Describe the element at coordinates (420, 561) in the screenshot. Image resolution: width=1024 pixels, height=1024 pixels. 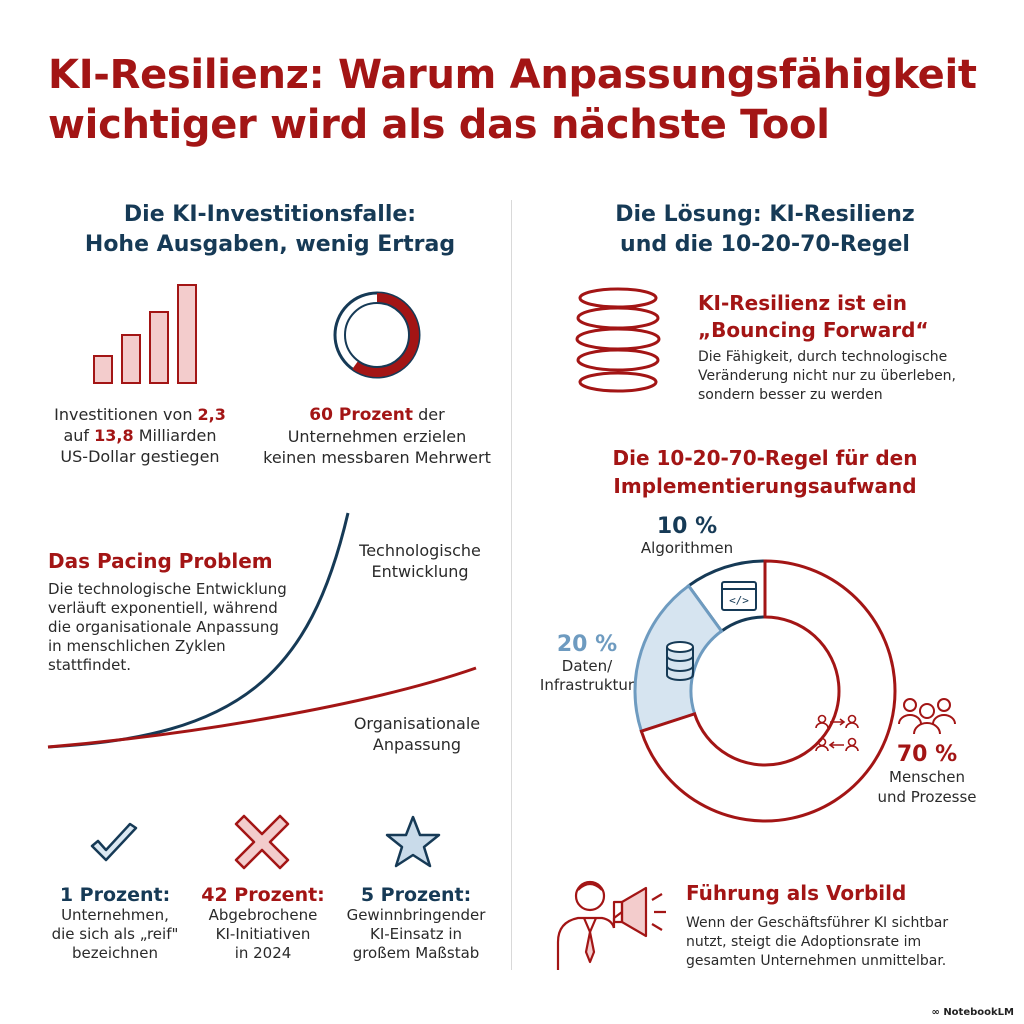
I see `tech-curve-label: Technologische Entwicklung` at that location.